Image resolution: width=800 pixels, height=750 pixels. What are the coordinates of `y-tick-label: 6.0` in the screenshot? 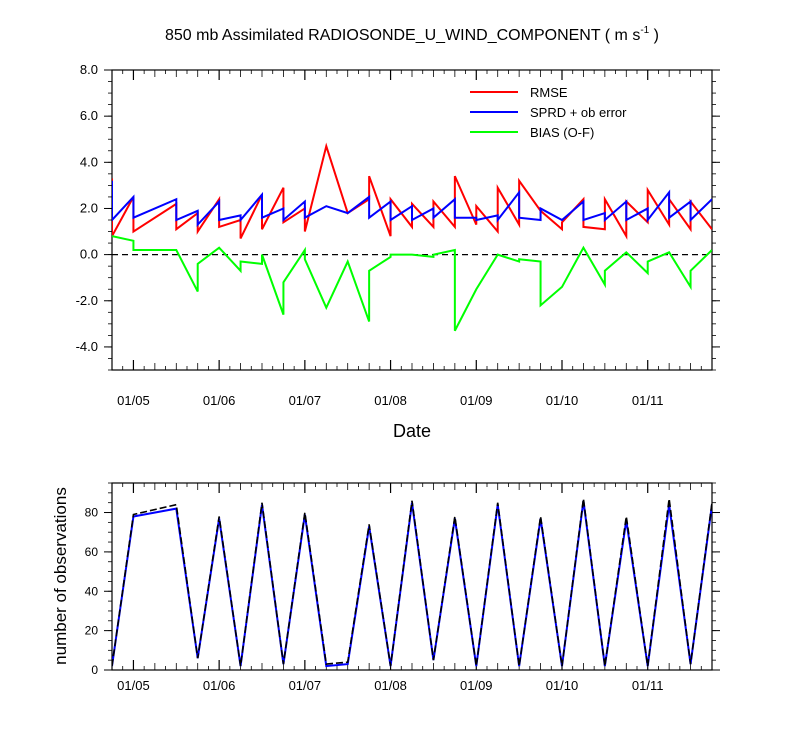 It's located at (89, 115).